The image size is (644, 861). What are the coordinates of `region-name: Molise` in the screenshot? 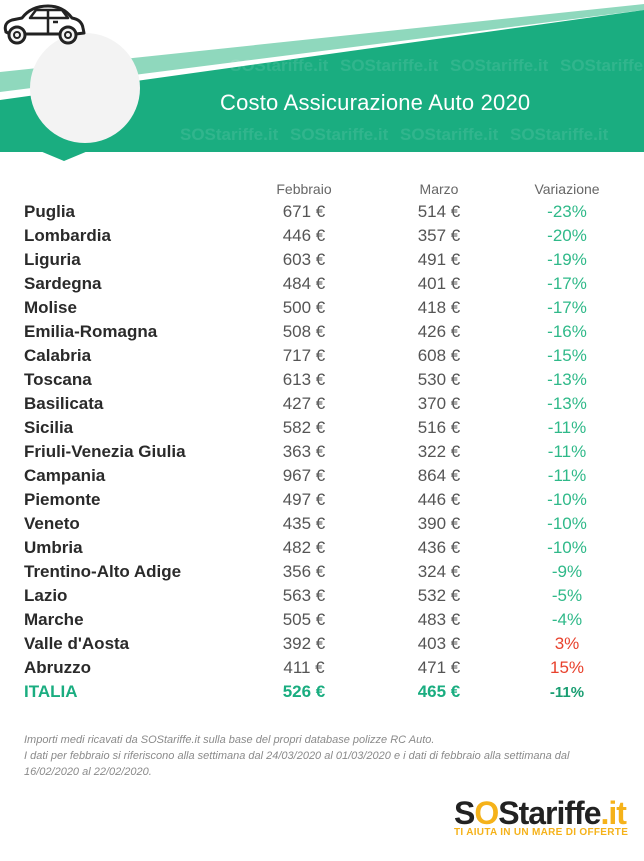 It's located at (50, 307).